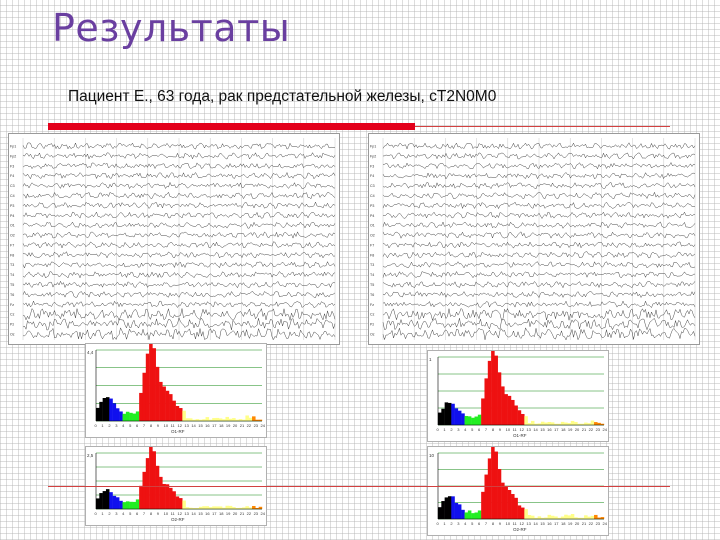  What do you see at coordinates (479, 429) in the screenshot?
I see `hist-tick-label: 6` at bounding box center [479, 429].